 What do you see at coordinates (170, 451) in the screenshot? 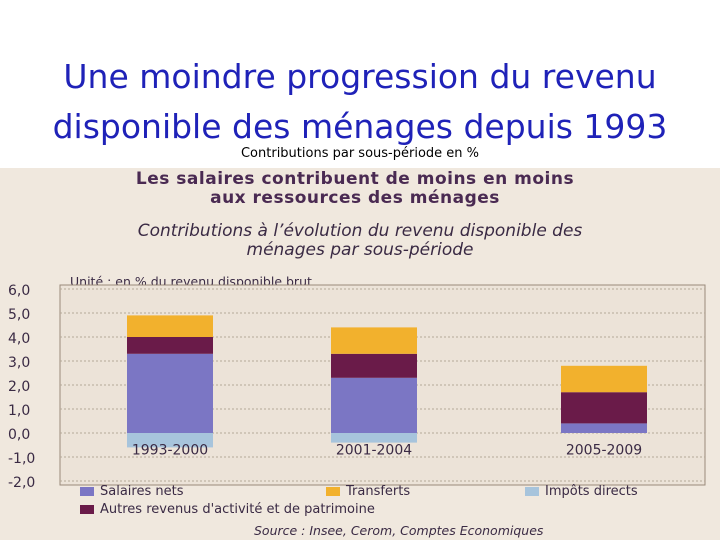
I see `x-category-label: 1993-2000` at bounding box center [170, 451].